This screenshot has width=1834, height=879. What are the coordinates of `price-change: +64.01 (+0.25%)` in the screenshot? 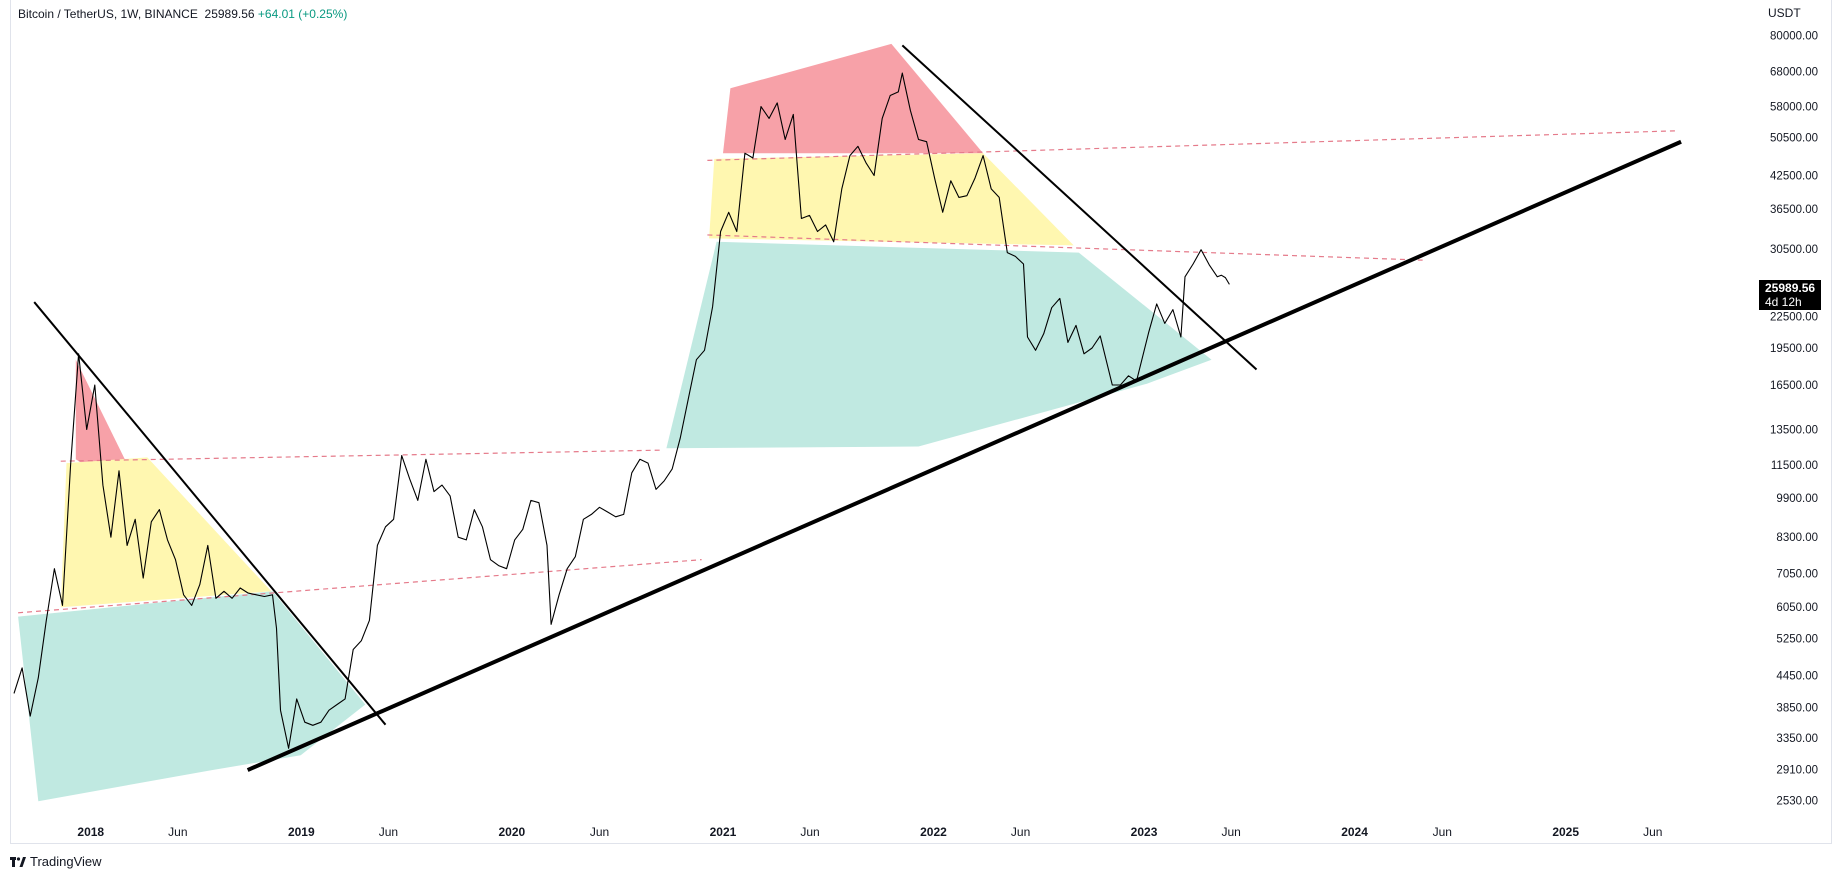 It's located at (302, 14).